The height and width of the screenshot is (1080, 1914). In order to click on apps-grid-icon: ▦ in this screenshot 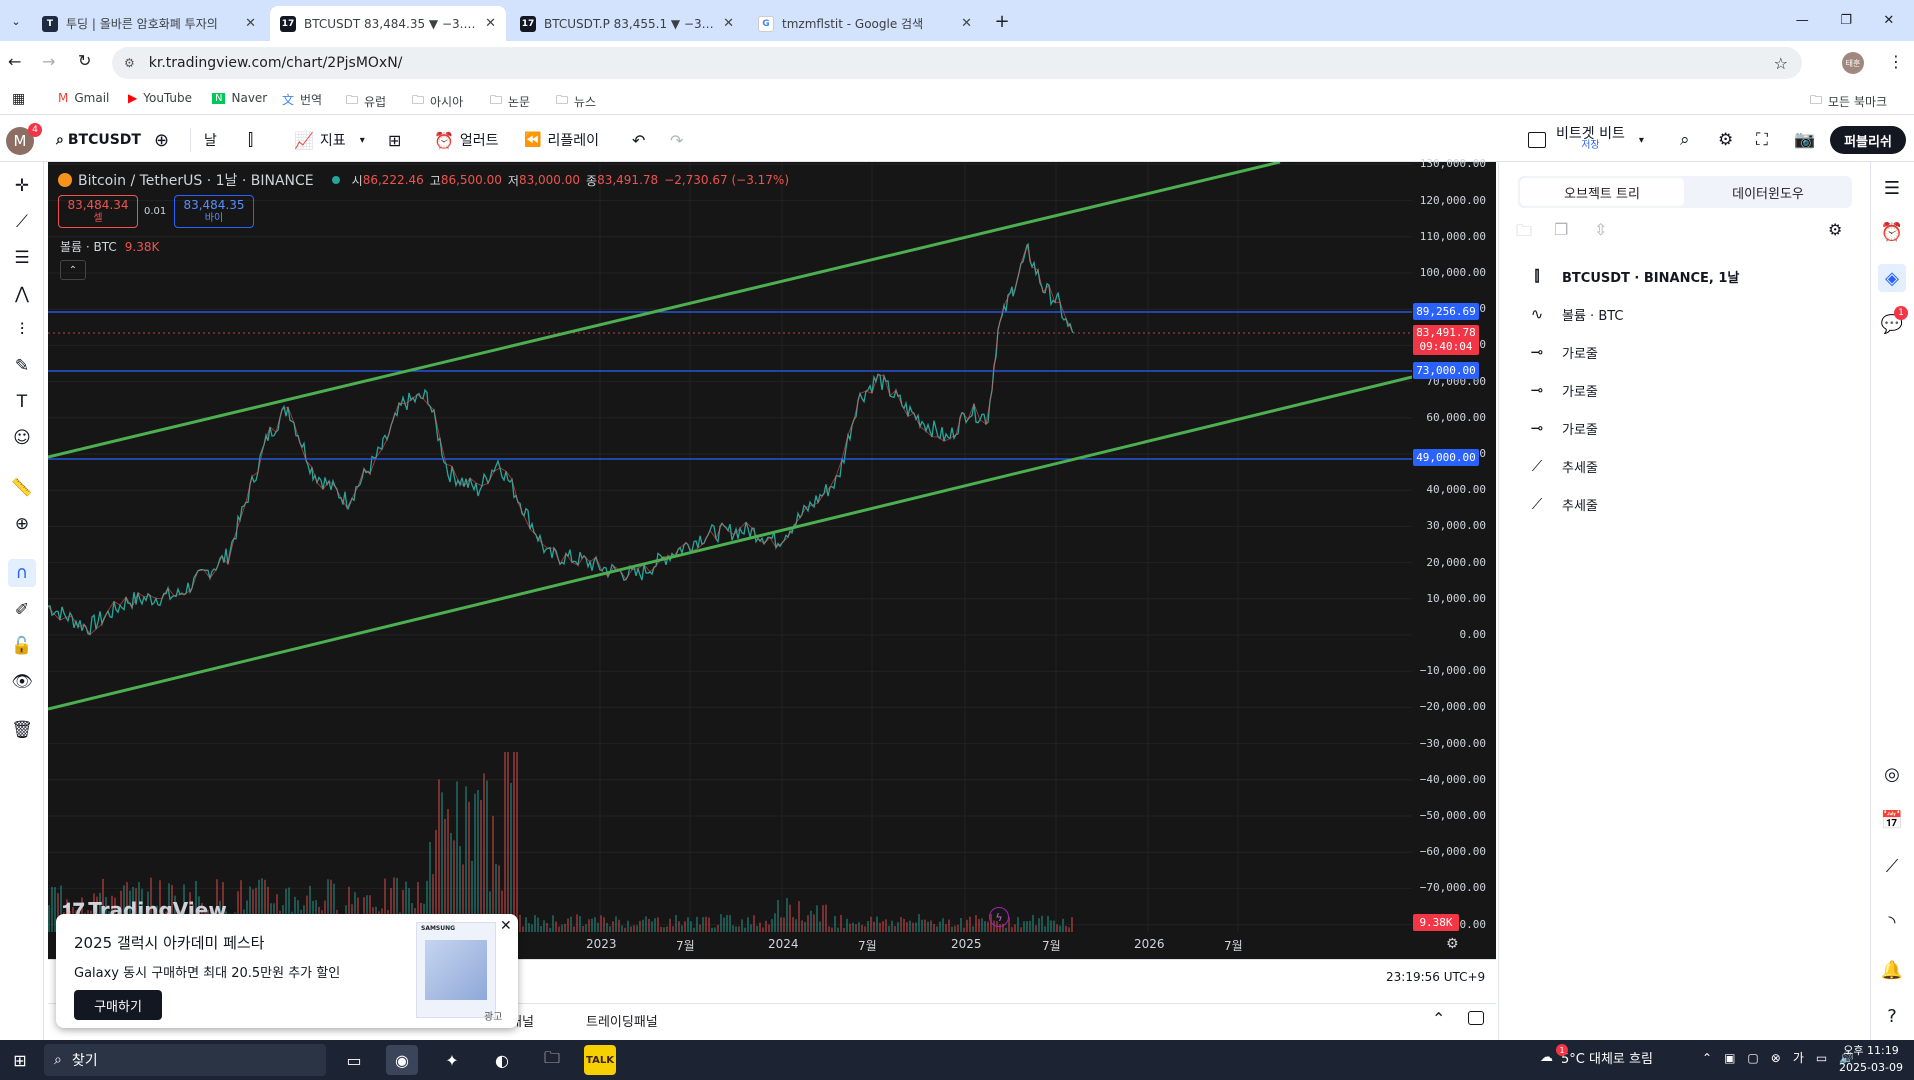, I will do `click(19, 99)`.